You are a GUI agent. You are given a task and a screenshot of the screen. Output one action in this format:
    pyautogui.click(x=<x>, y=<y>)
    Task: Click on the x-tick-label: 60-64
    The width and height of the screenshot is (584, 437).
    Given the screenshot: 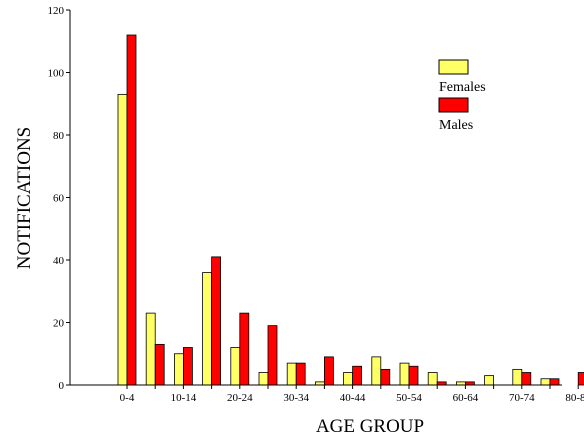 What is the action you would take?
    pyautogui.click(x=466, y=398)
    